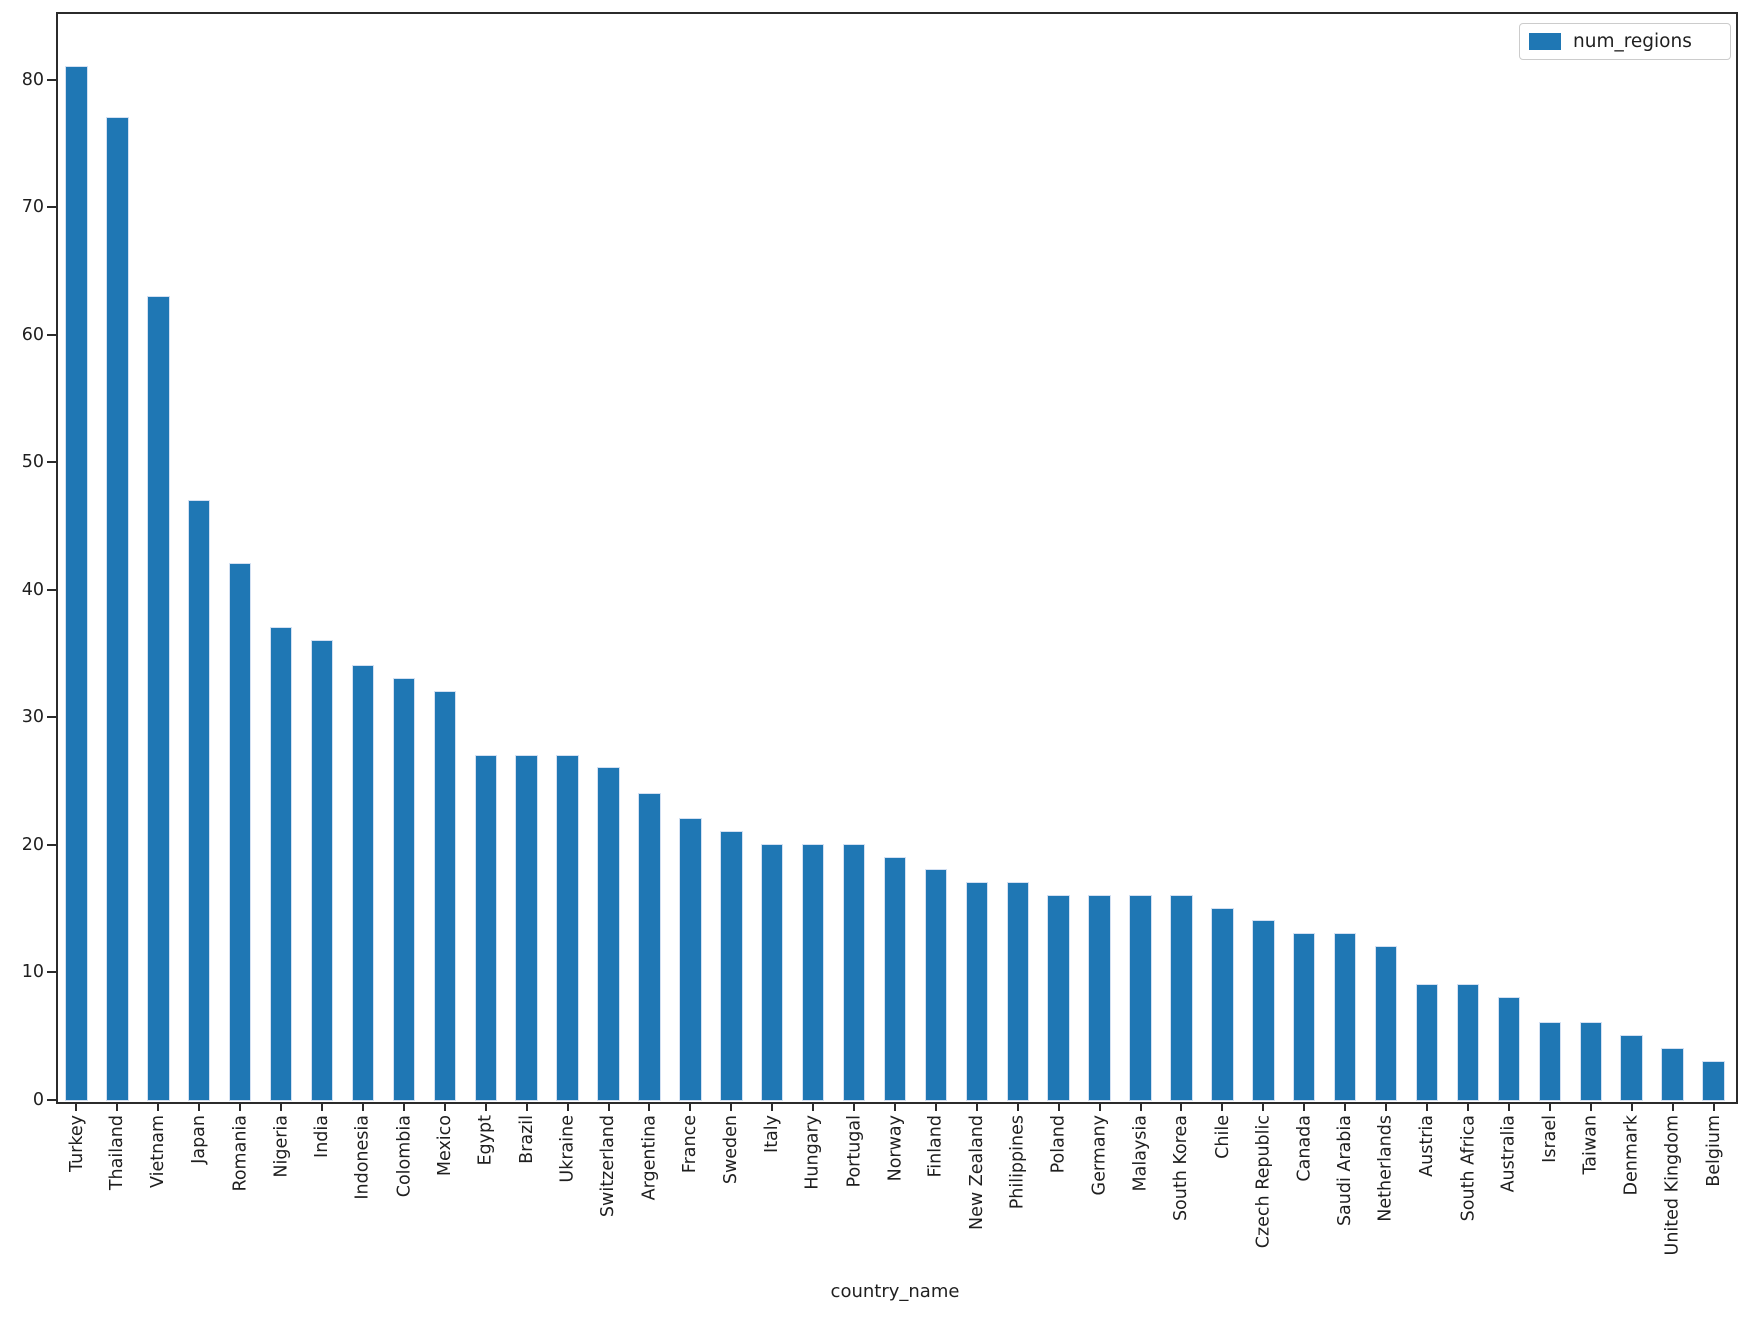 This screenshot has width=1742, height=1318. I want to click on x-tick-label: Japan, so click(199, 1139).